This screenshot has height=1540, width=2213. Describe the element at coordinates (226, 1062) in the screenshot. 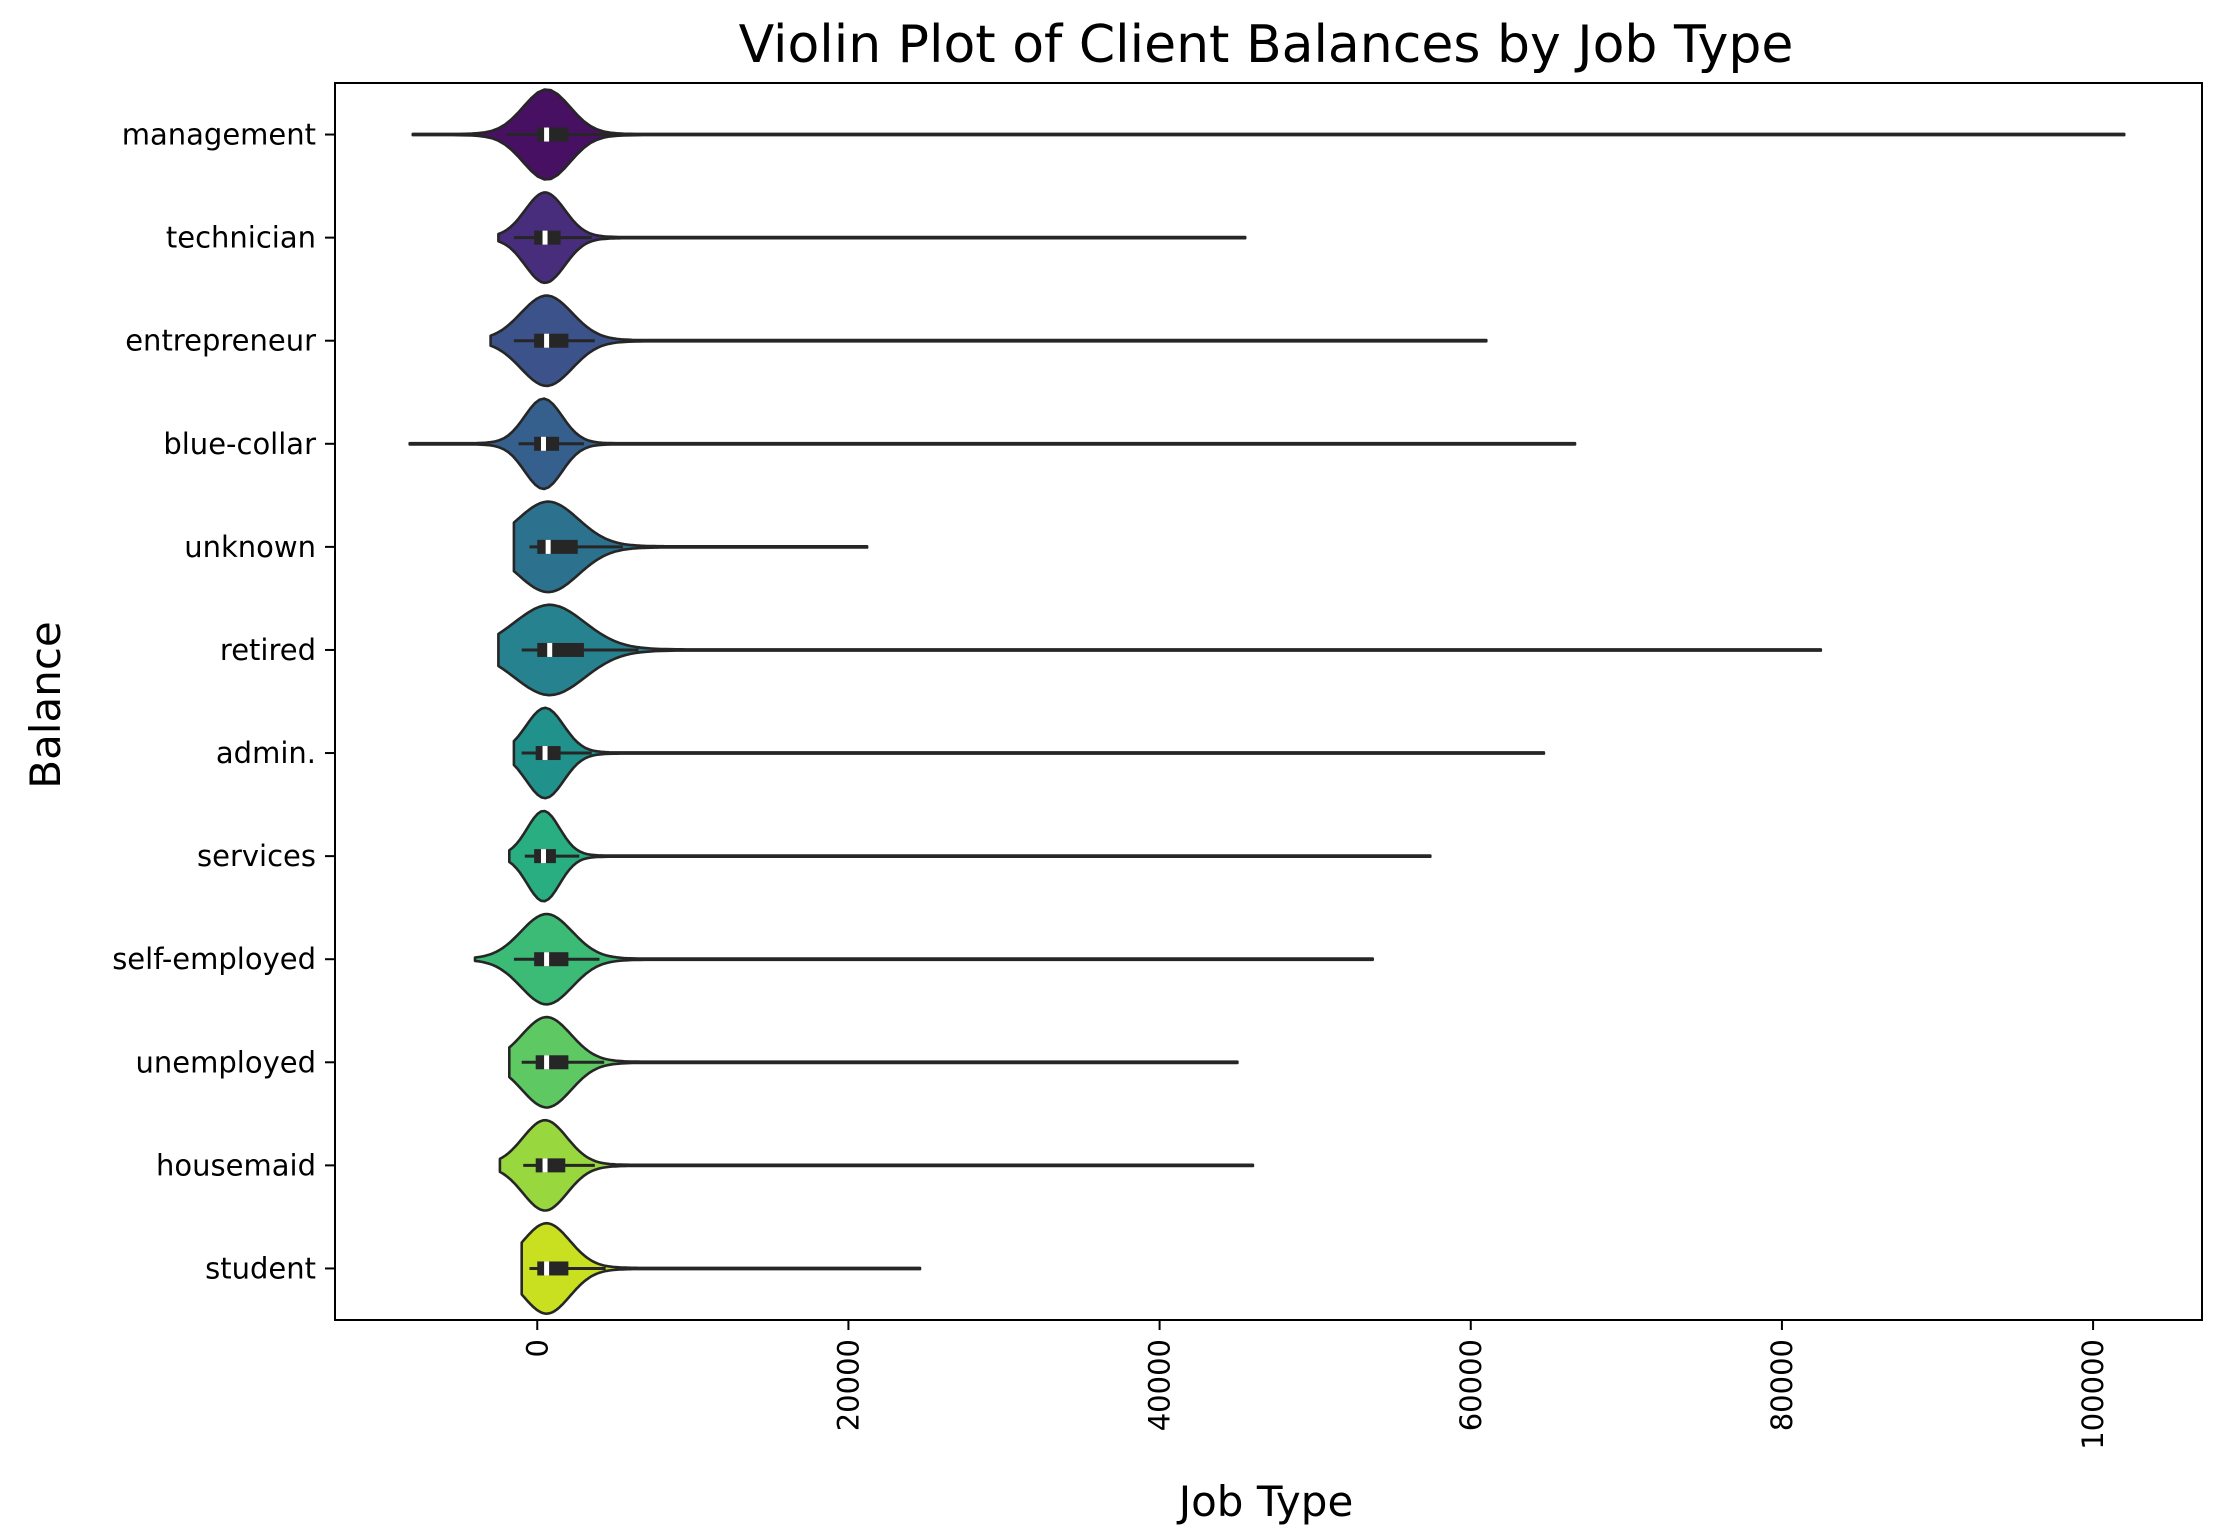

I see `y-tick-label: unemployed` at that location.